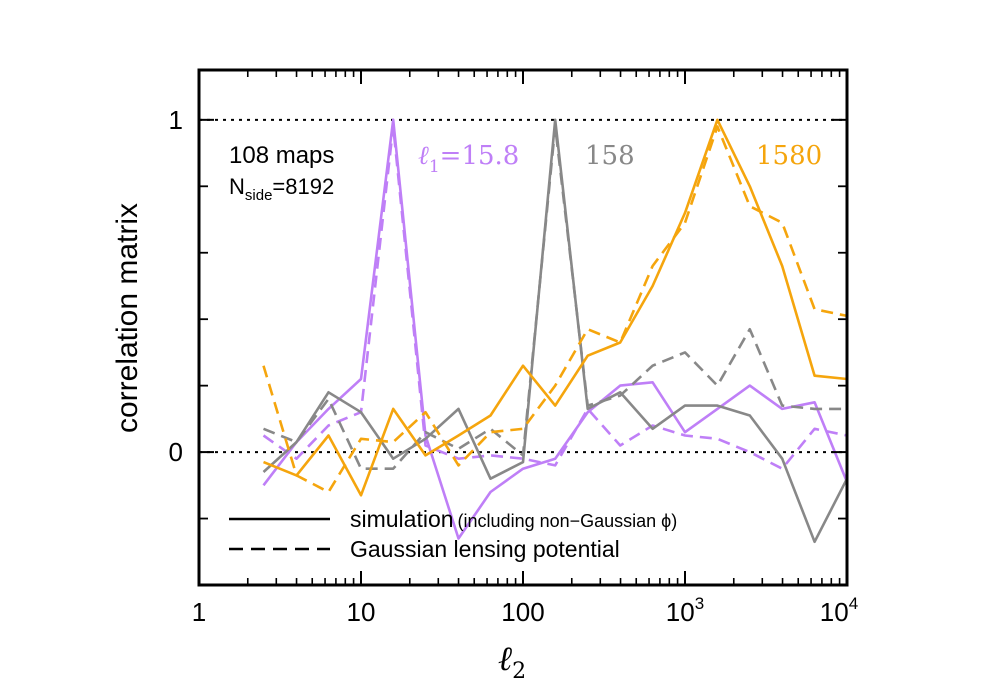 This screenshot has height=698, width=997. Describe the element at coordinates (176, 120) in the screenshot. I see `y-tick-label: 1` at that location.